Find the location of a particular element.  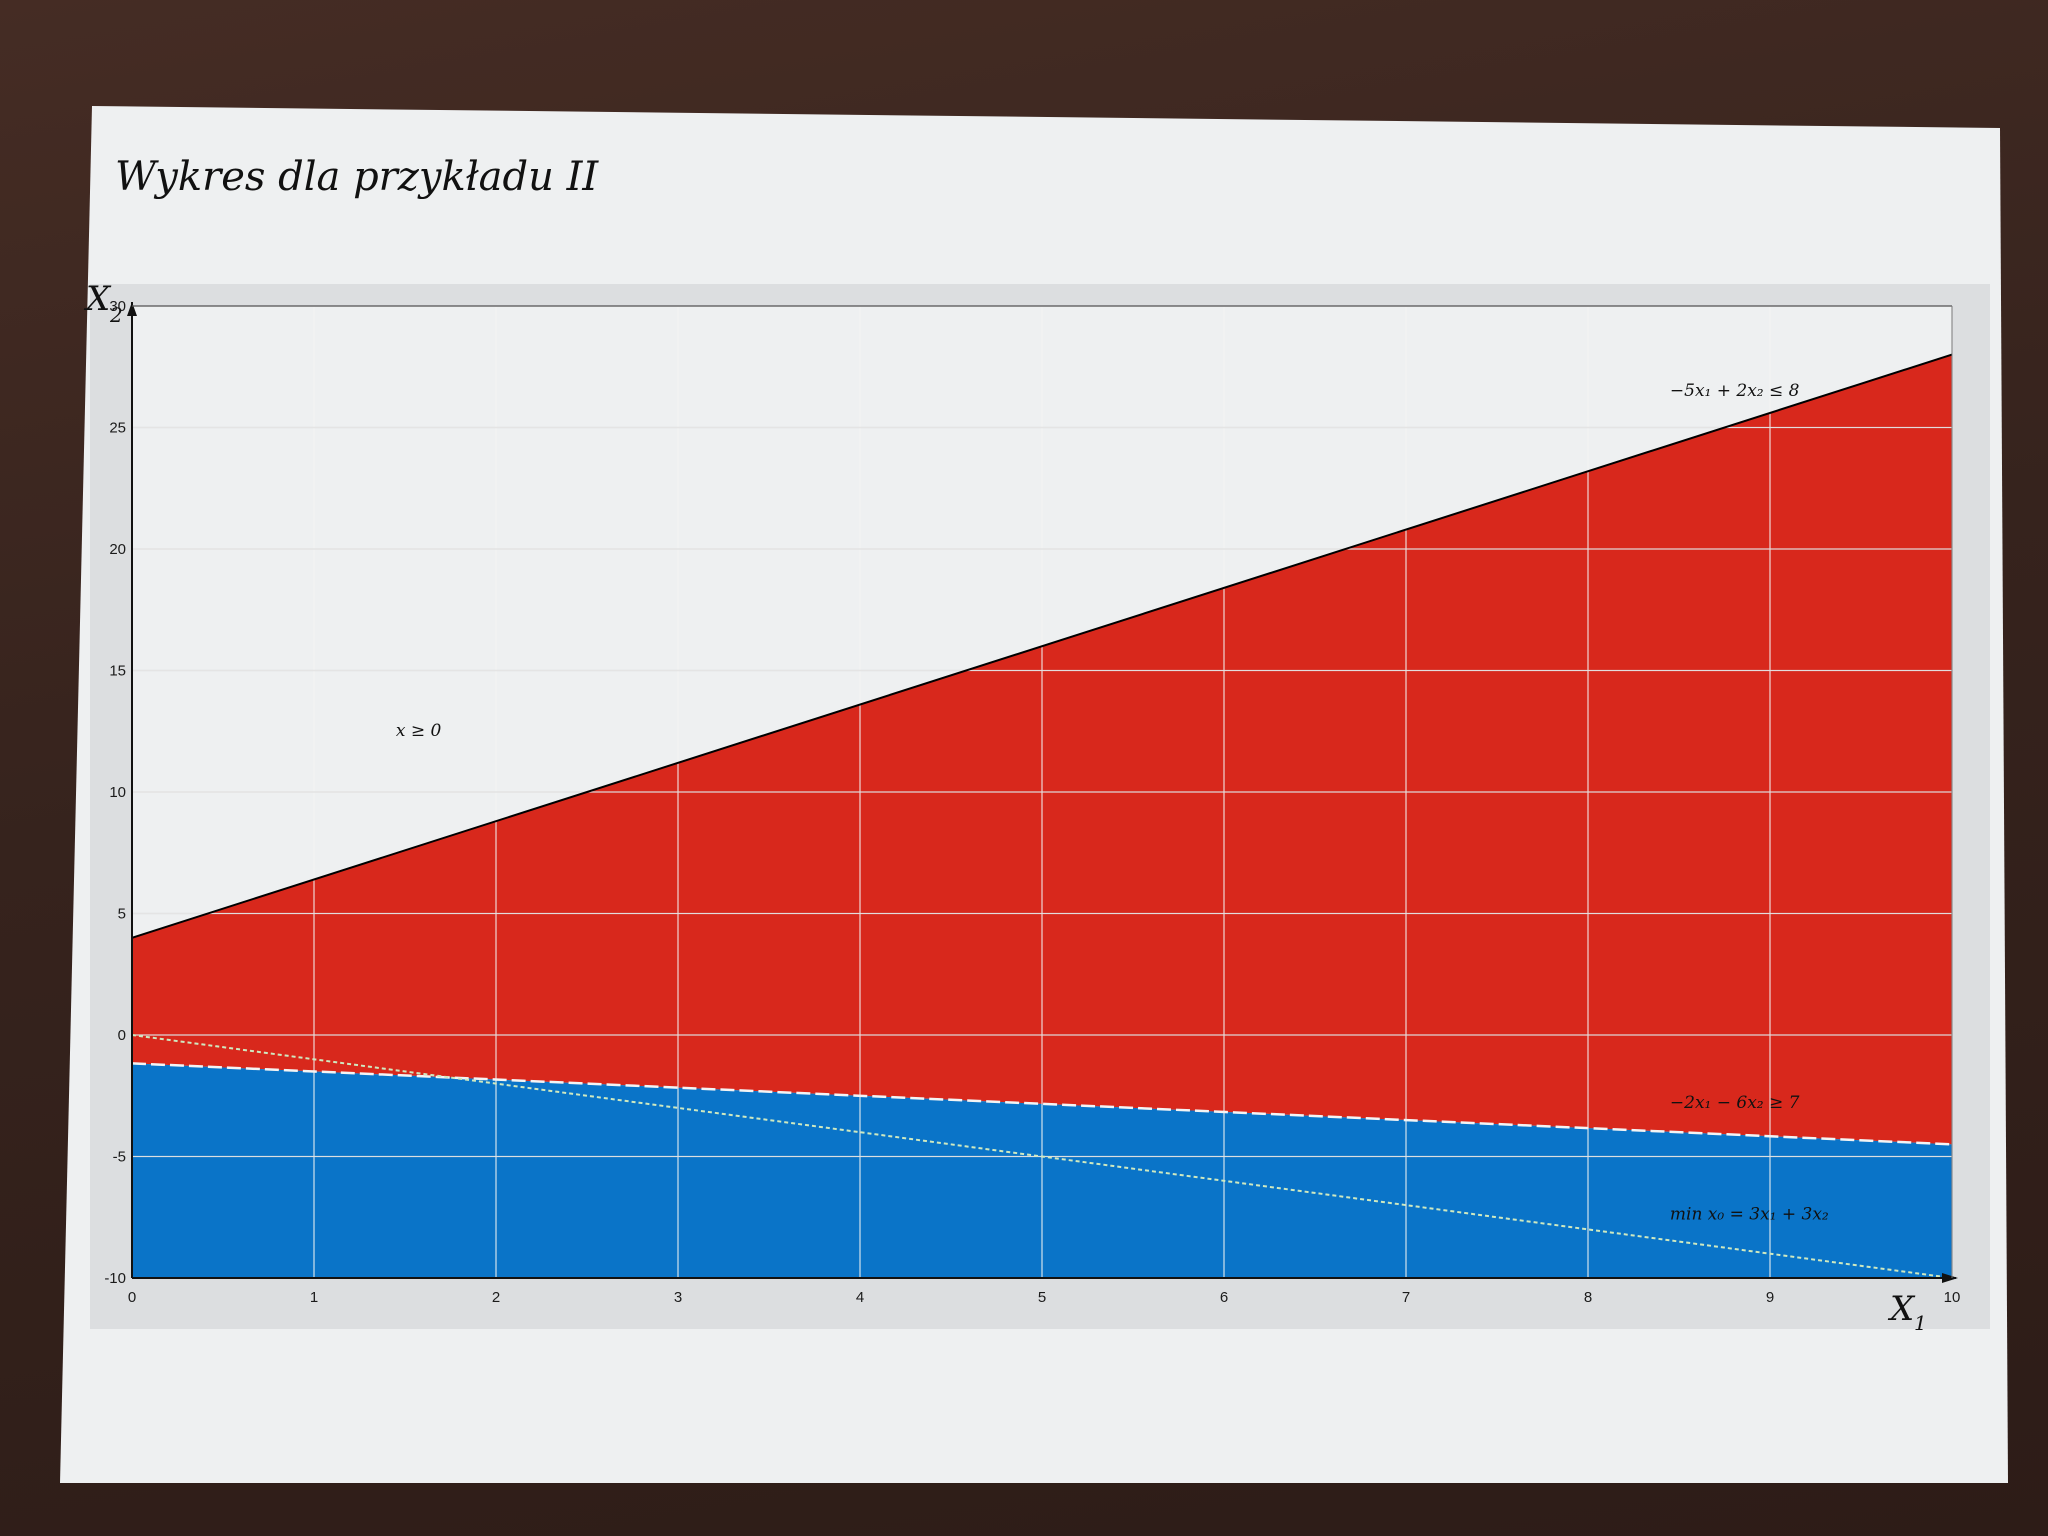

x-axis-label: X 1 is located at coordinates (1907, 1312).